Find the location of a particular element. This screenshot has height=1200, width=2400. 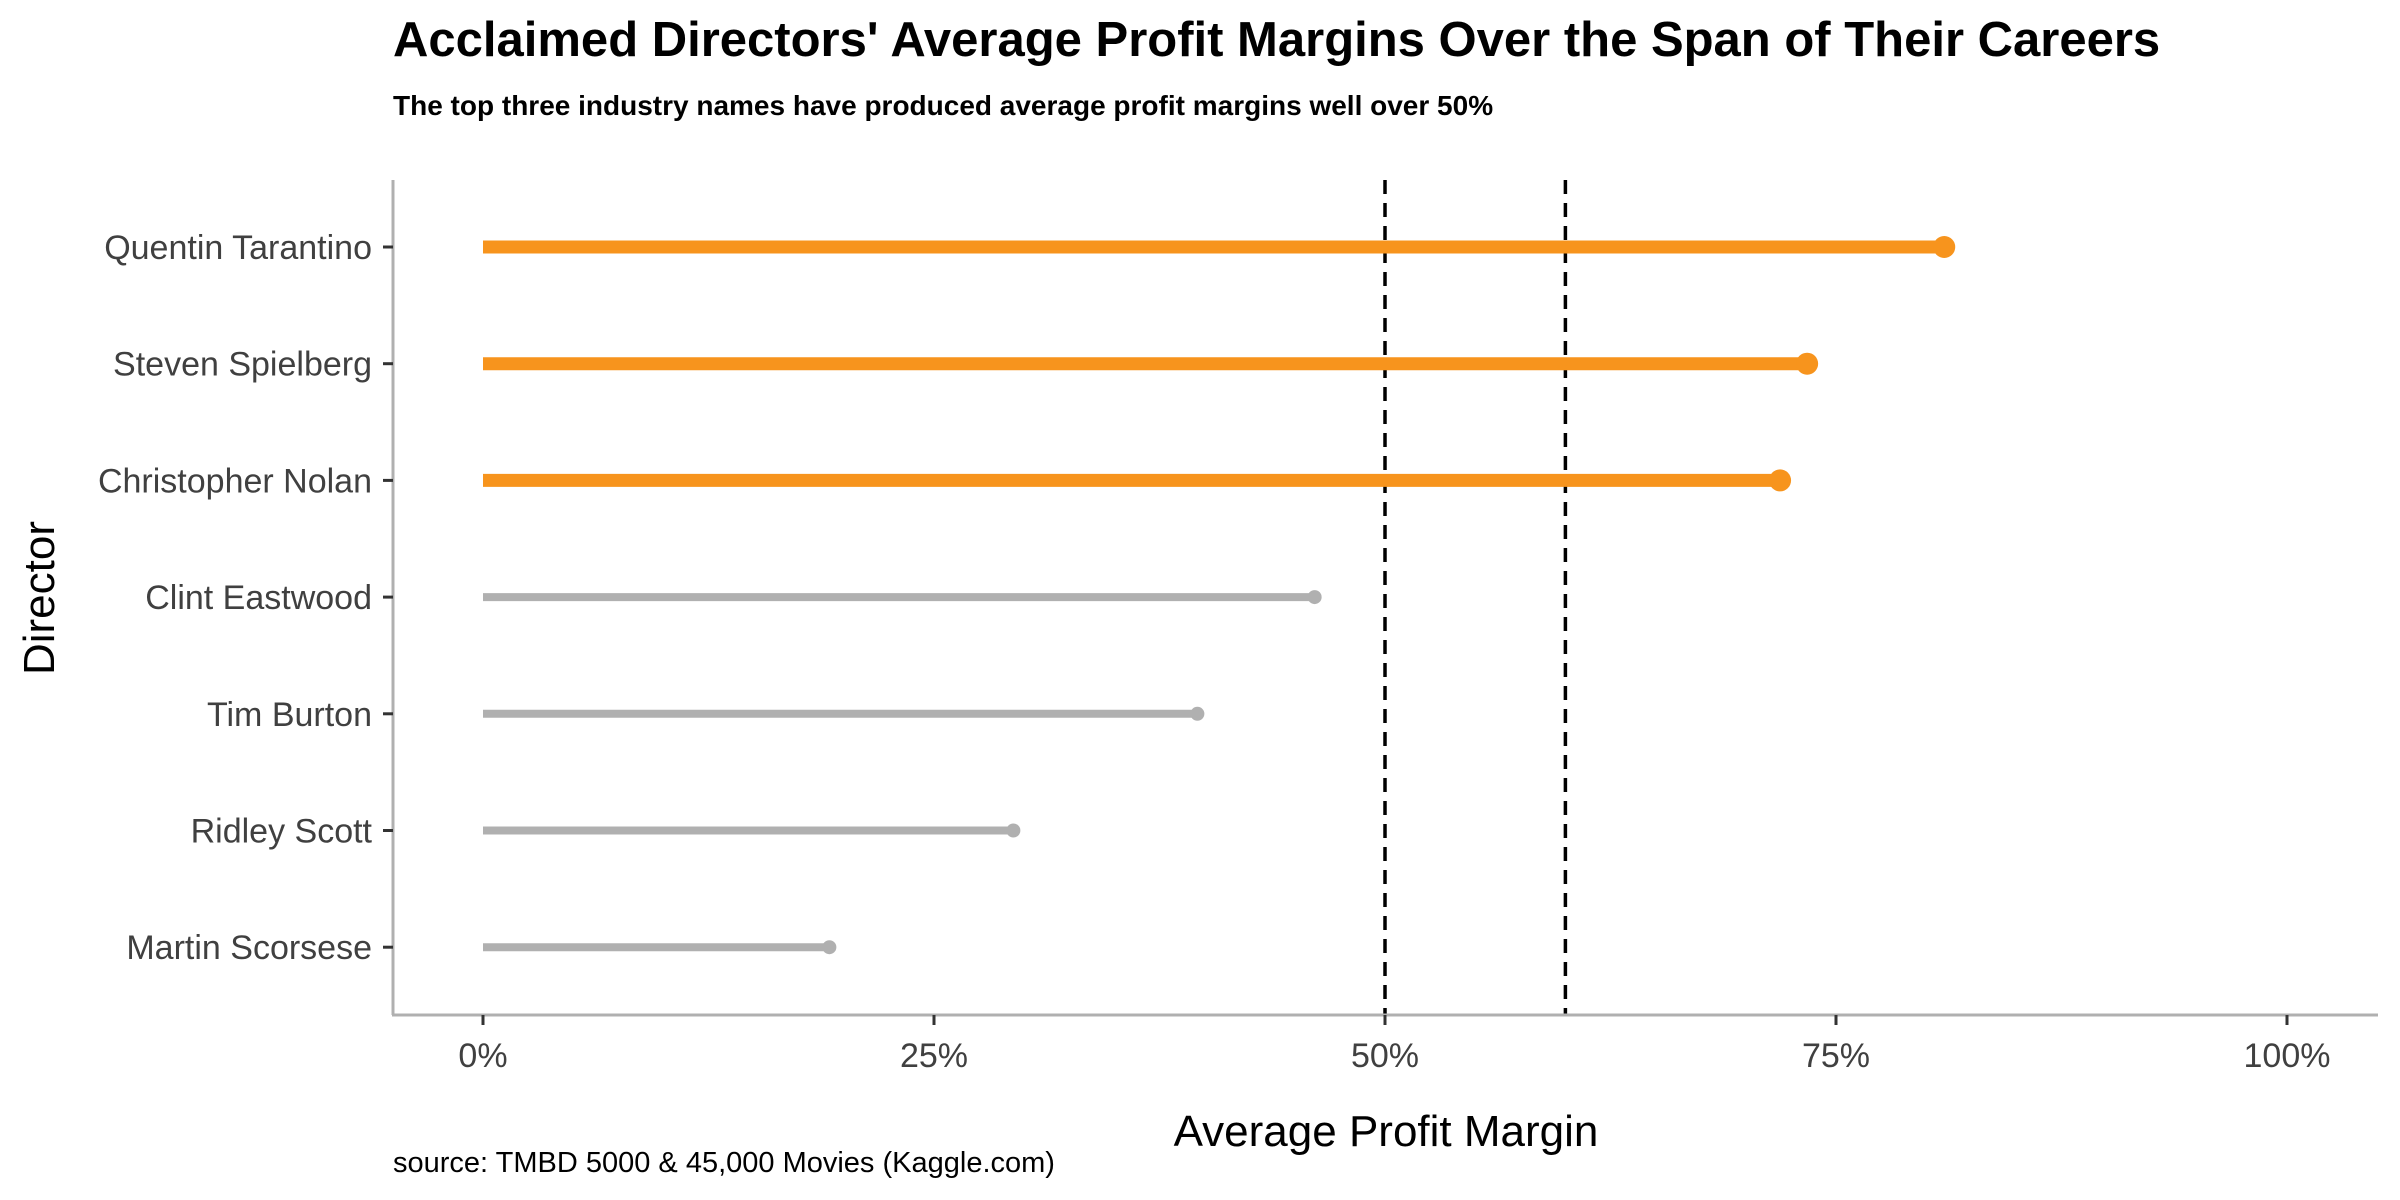

x-tick-label: 25% is located at coordinates (934, 1056).